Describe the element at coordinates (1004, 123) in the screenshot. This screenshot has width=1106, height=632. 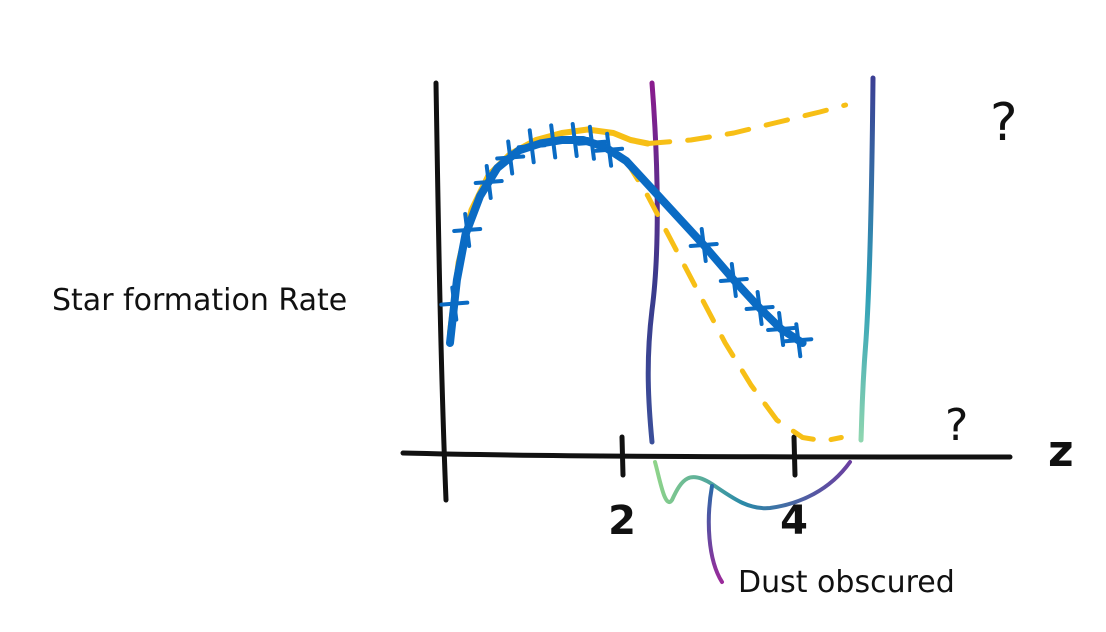
I see `dashed-high-question-mark: ?` at that location.